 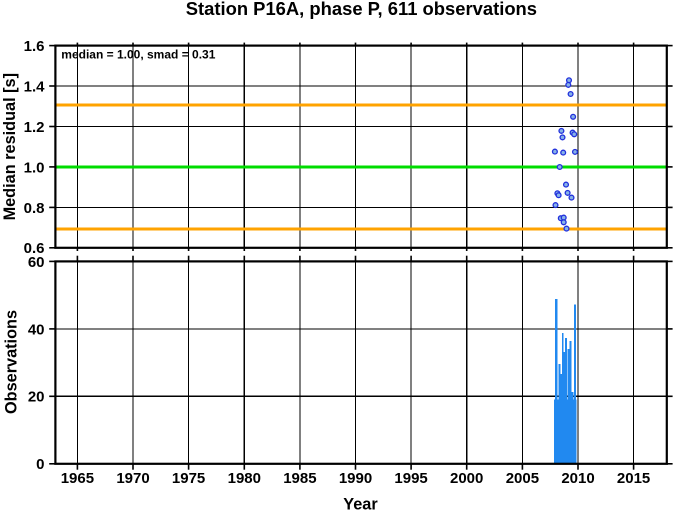 I want to click on svg-text: 2010, so click(x=577, y=478).